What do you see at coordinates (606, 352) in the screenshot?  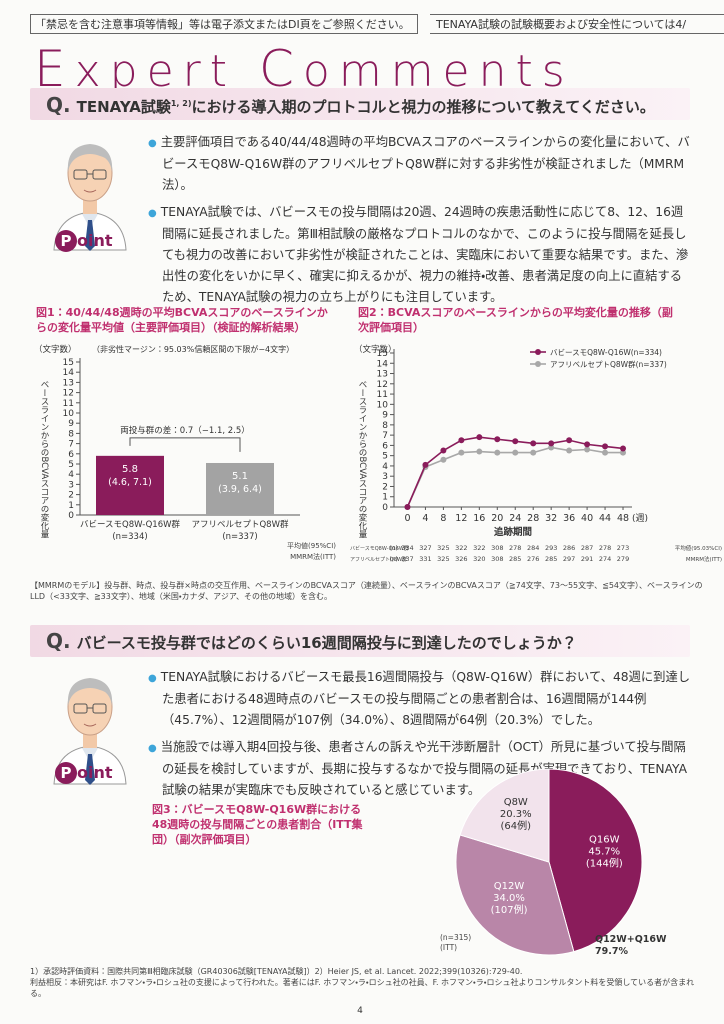 I see `legend-label: バビースモQ8W-Q16W(n=334)` at bounding box center [606, 352].